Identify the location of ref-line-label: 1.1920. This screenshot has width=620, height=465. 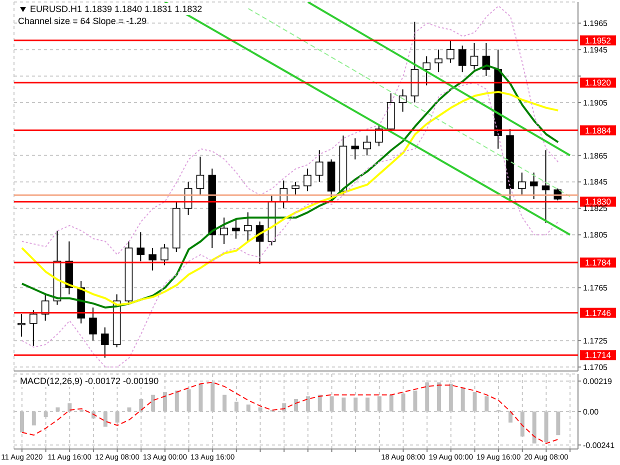
(598, 83).